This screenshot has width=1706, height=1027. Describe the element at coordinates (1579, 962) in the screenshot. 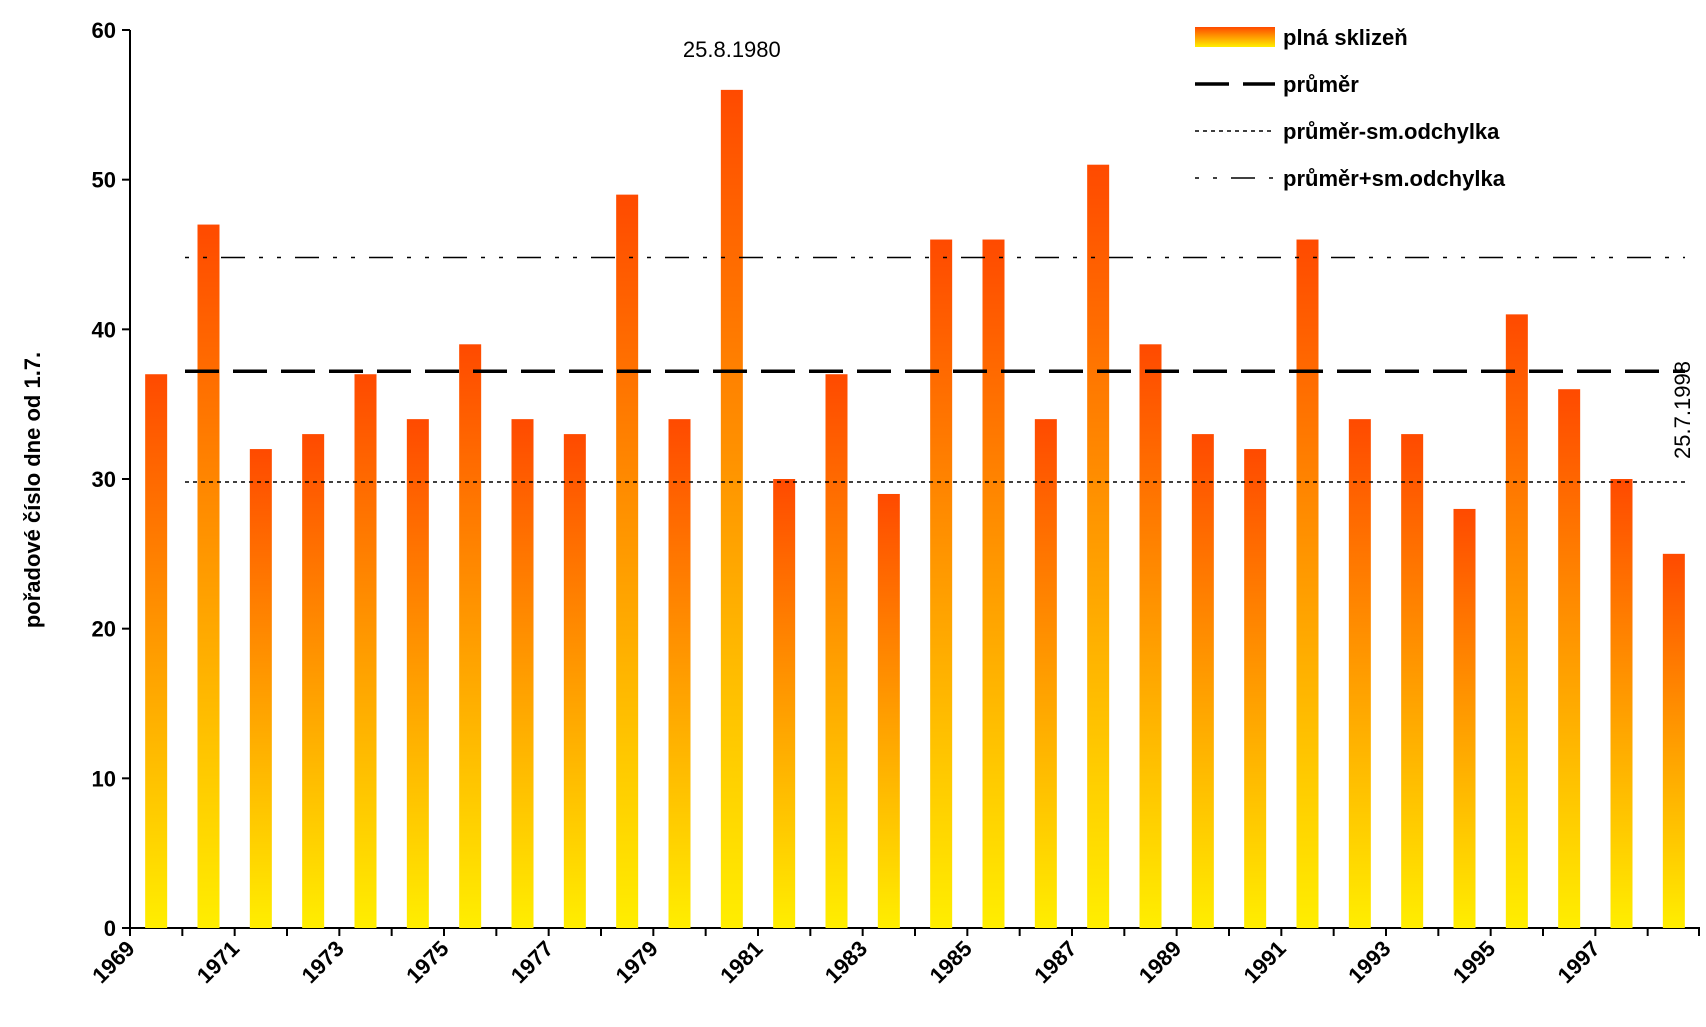

I see `x-tick-label: 1997` at that location.